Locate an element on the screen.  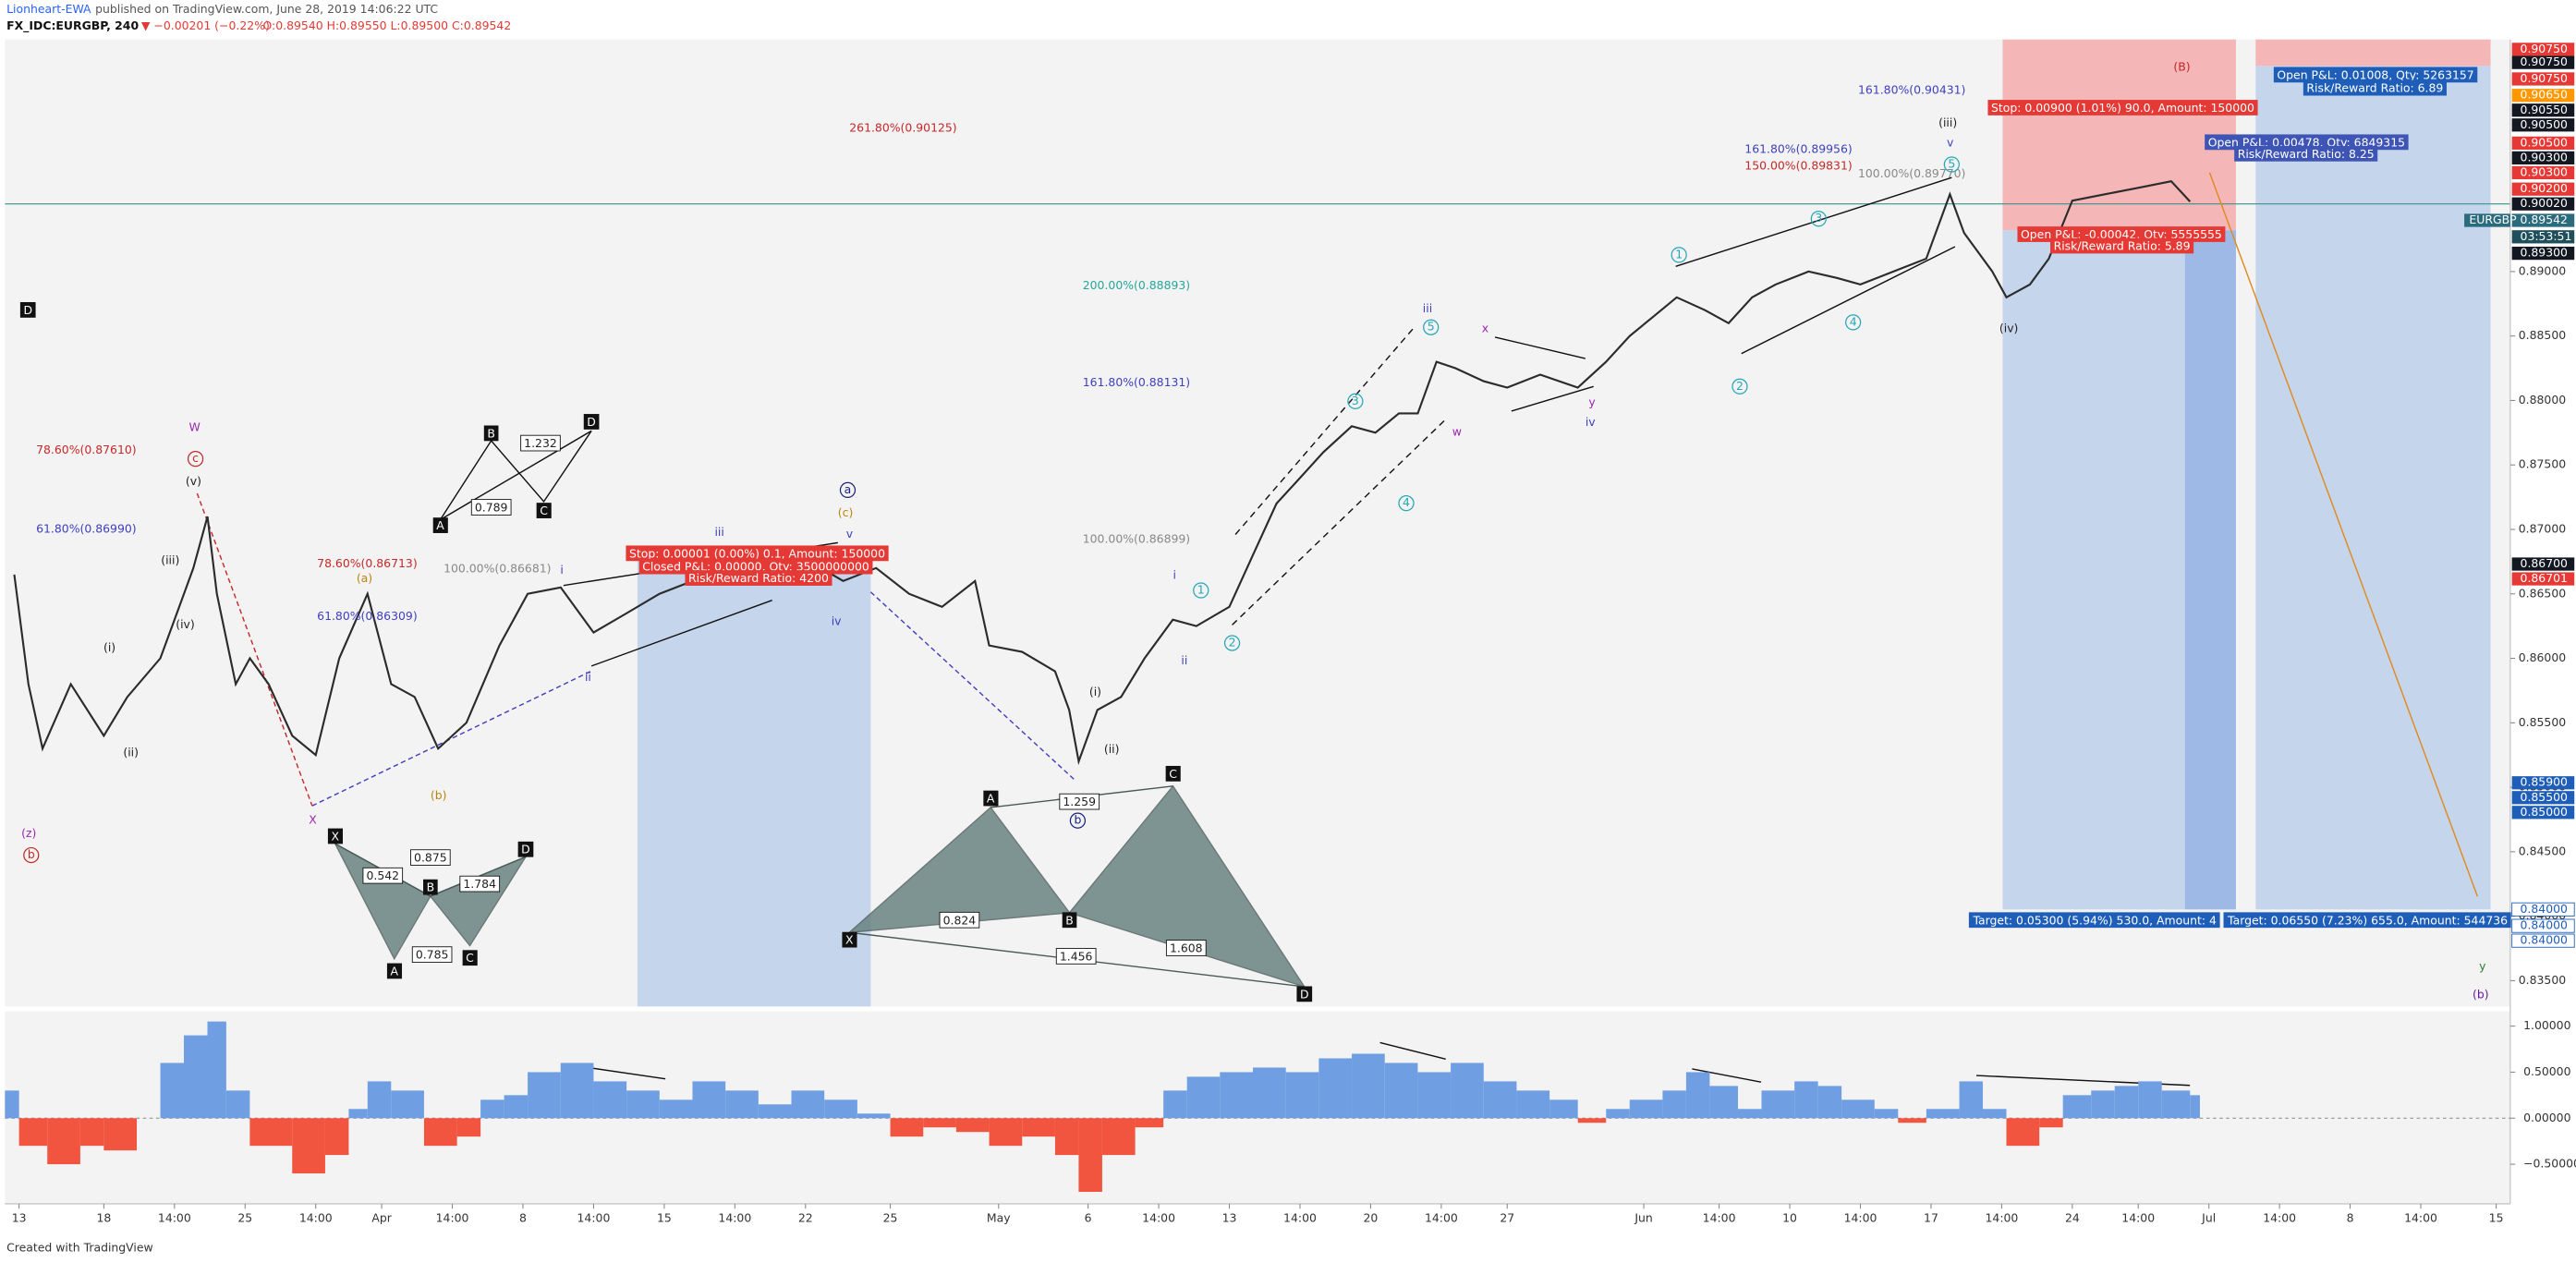
price-marker-label: 0.90300 is located at coordinates (2544, 157).